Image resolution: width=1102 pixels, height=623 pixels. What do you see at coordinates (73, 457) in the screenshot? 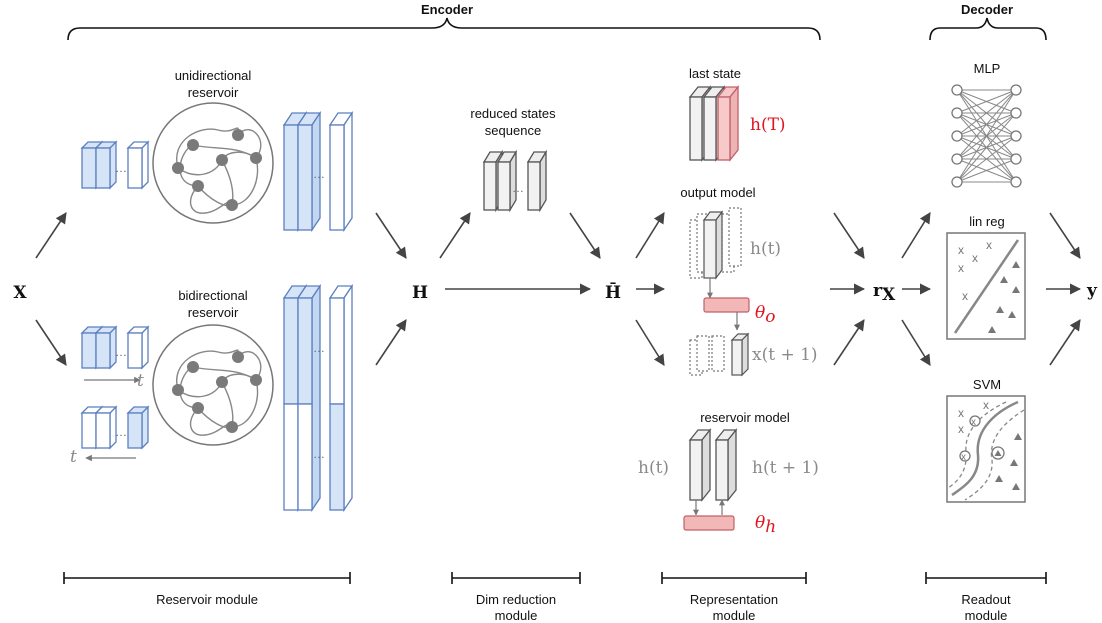
I see `backward-time-label: t` at bounding box center [73, 457].